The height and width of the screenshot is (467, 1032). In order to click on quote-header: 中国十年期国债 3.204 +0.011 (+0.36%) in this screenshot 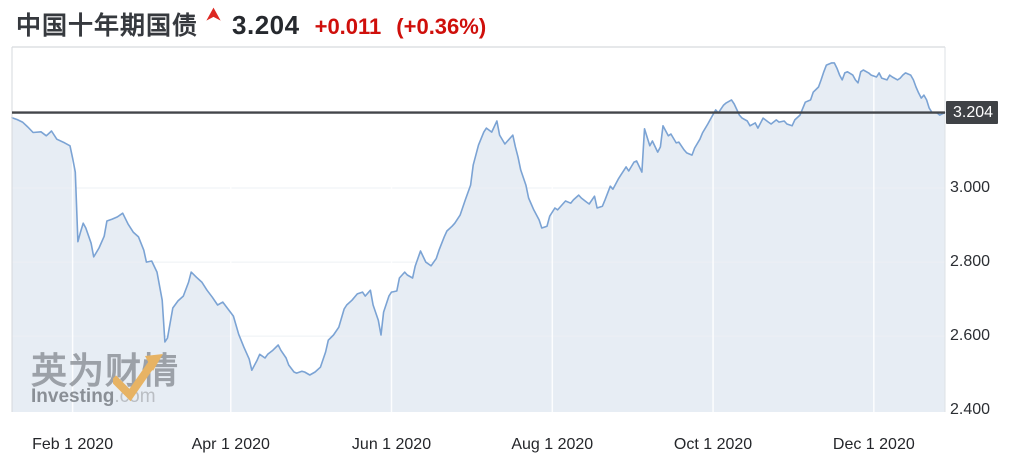, I will do `click(251, 26)`.